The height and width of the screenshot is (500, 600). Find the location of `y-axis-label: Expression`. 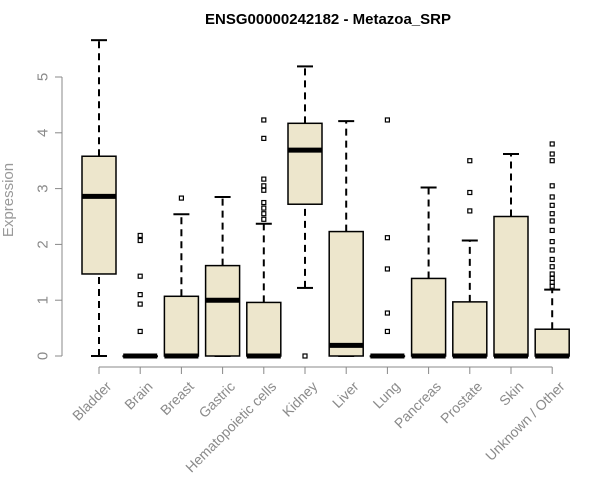

y-axis-label: Expression is located at coordinates (8, 200).